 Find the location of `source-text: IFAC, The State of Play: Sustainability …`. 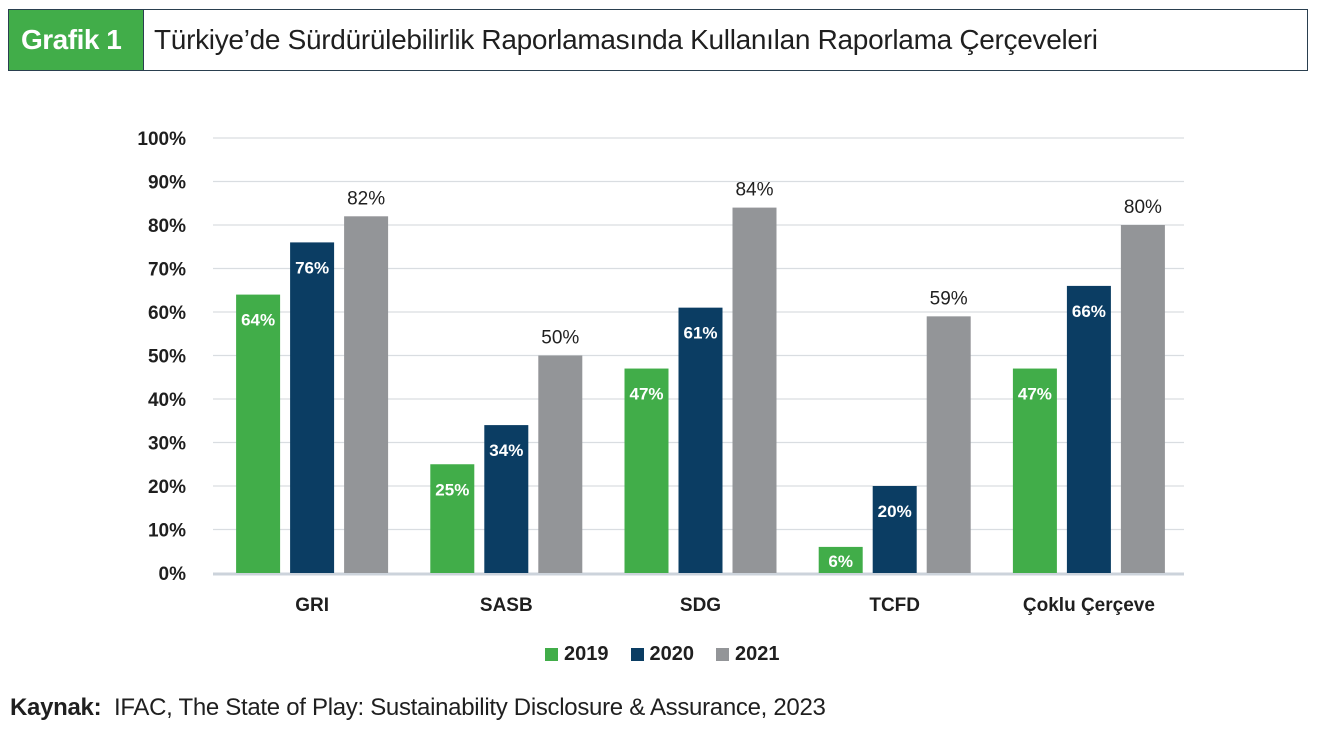

source-text: IFAC, The State of Play: Sustainability … is located at coordinates (470, 707).